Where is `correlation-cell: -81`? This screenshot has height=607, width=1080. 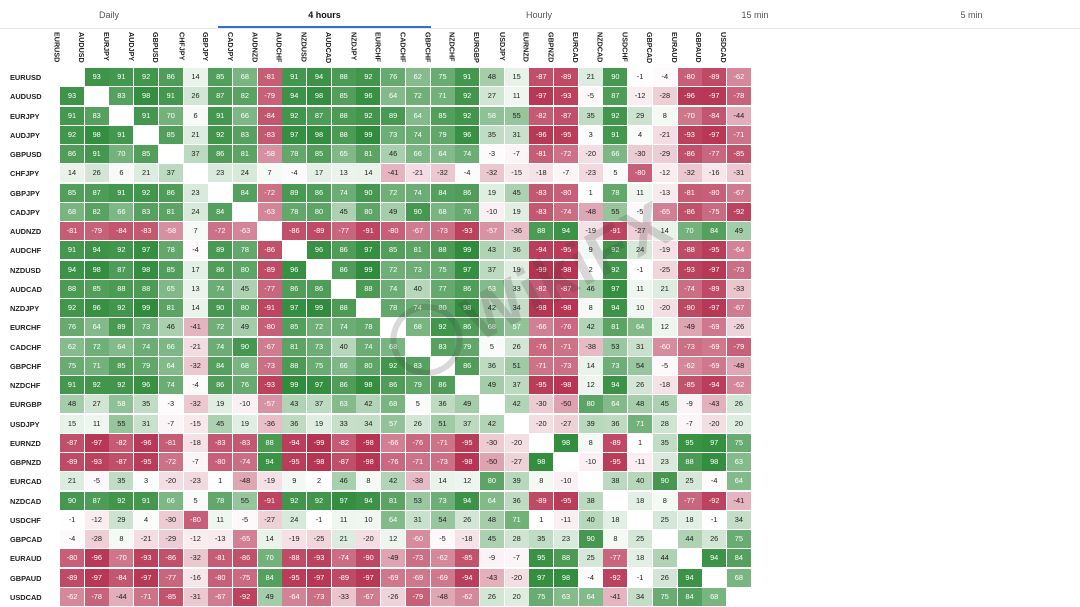
correlation-cell: -81 is located at coordinates (220, 558).